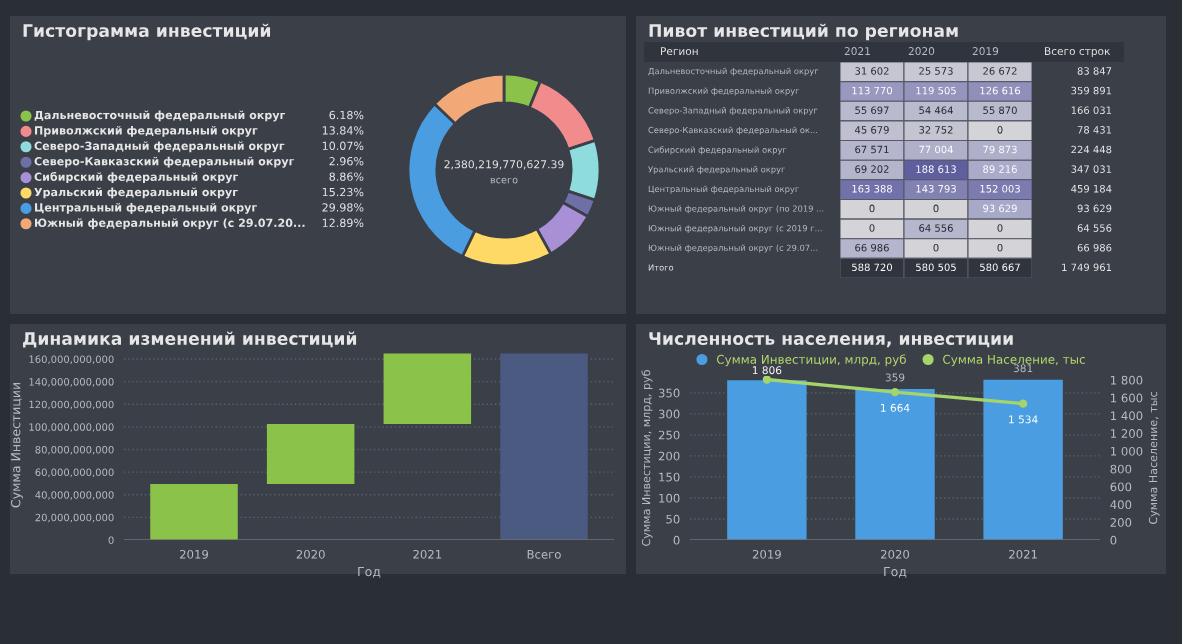 The image size is (1182, 644). I want to click on chart-title: Пивот инвестиций по регионам, so click(803, 32).